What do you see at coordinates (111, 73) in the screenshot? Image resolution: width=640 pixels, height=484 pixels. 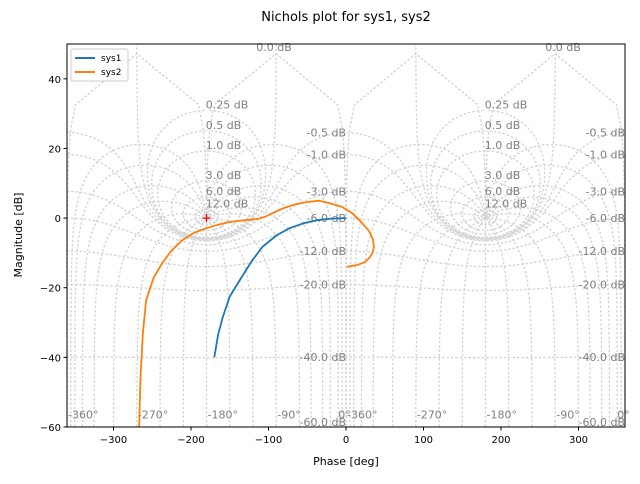 I see `legend-label-sys2: sys2` at bounding box center [111, 73].